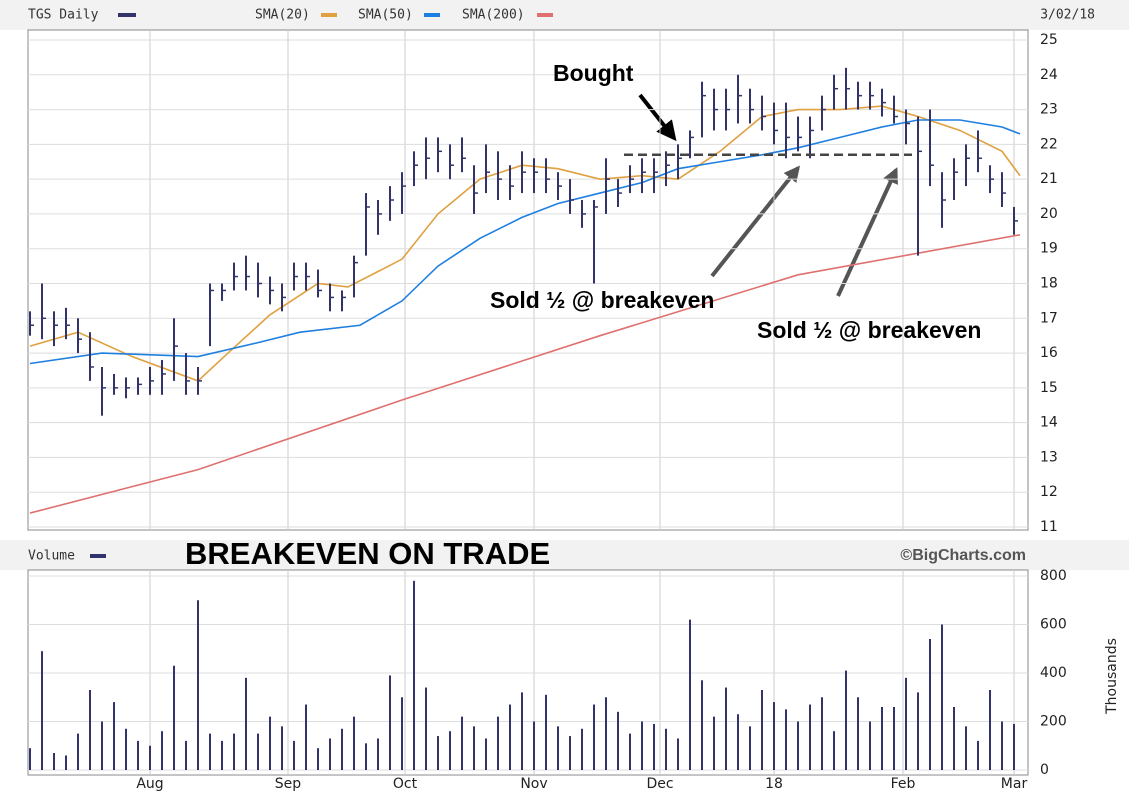 The width and height of the screenshot is (1129, 801). I want to click on y-tick-label: 20, so click(1049, 214).